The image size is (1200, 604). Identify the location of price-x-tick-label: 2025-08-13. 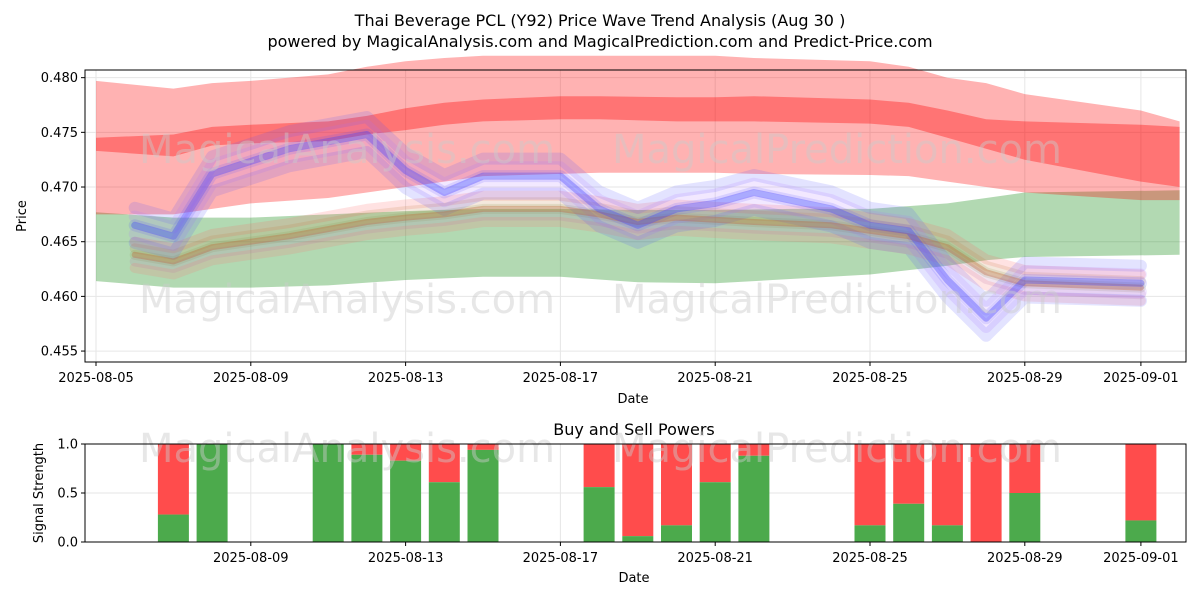
(406, 378).